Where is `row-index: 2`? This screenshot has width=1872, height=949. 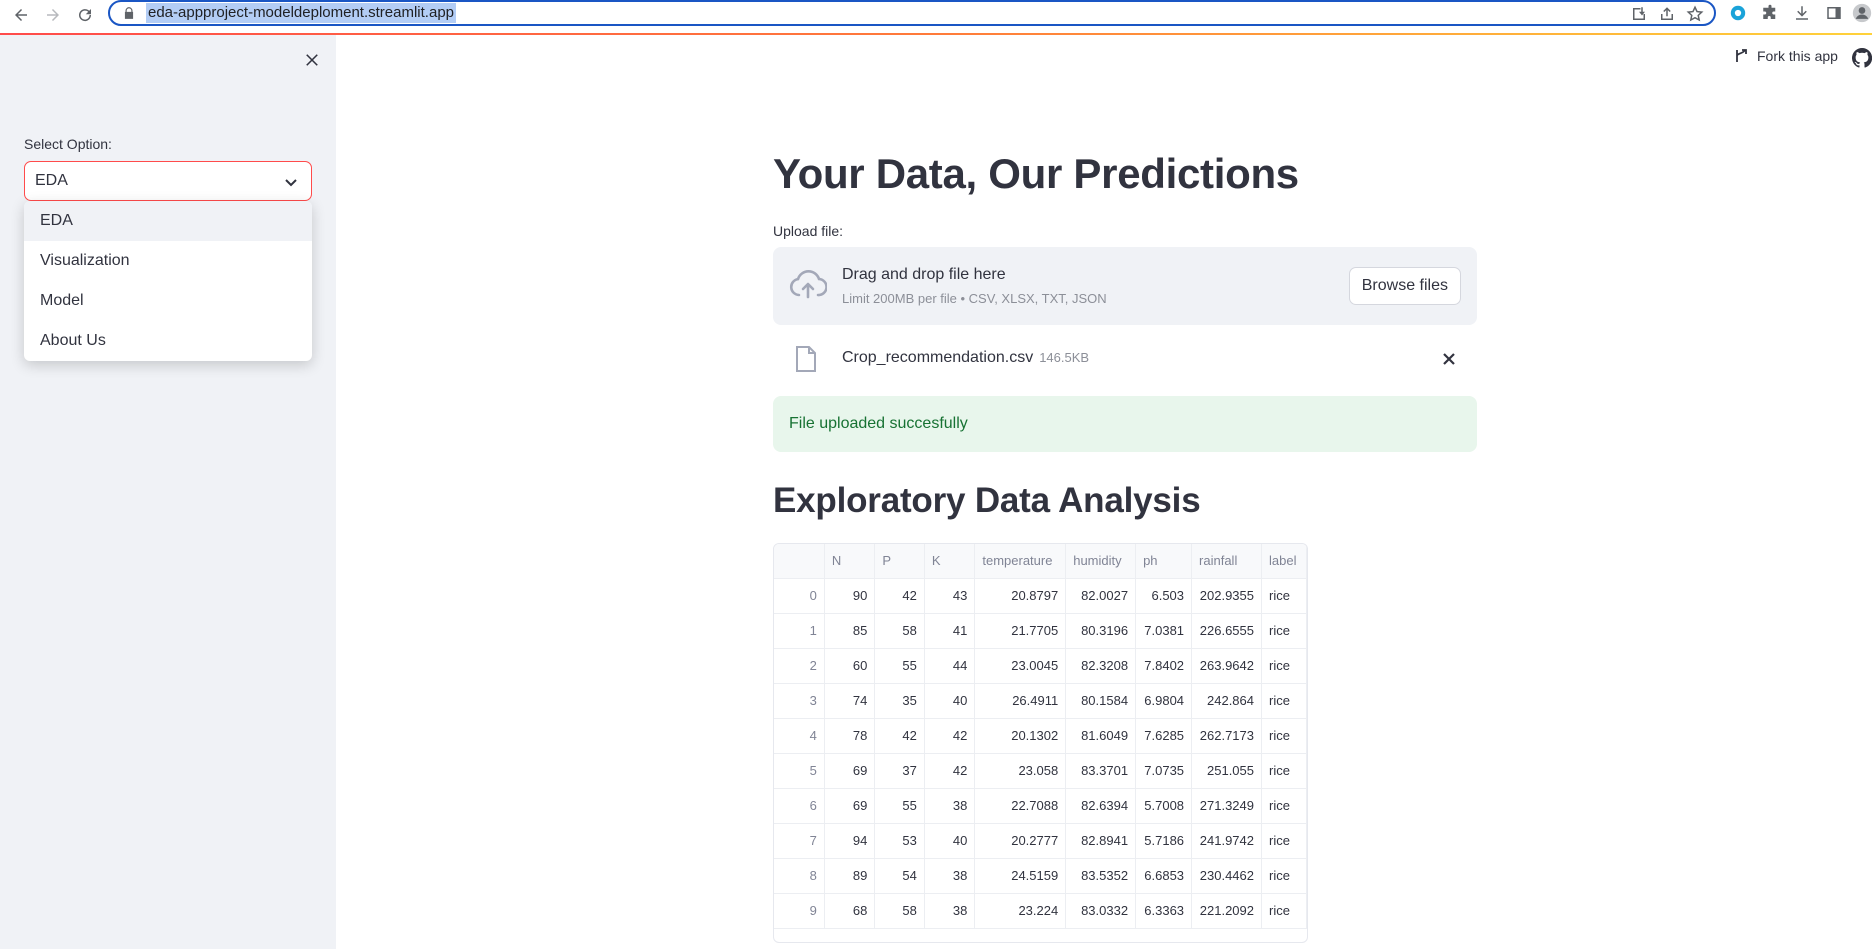
row-index: 2 is located at coordinates (799, 666).